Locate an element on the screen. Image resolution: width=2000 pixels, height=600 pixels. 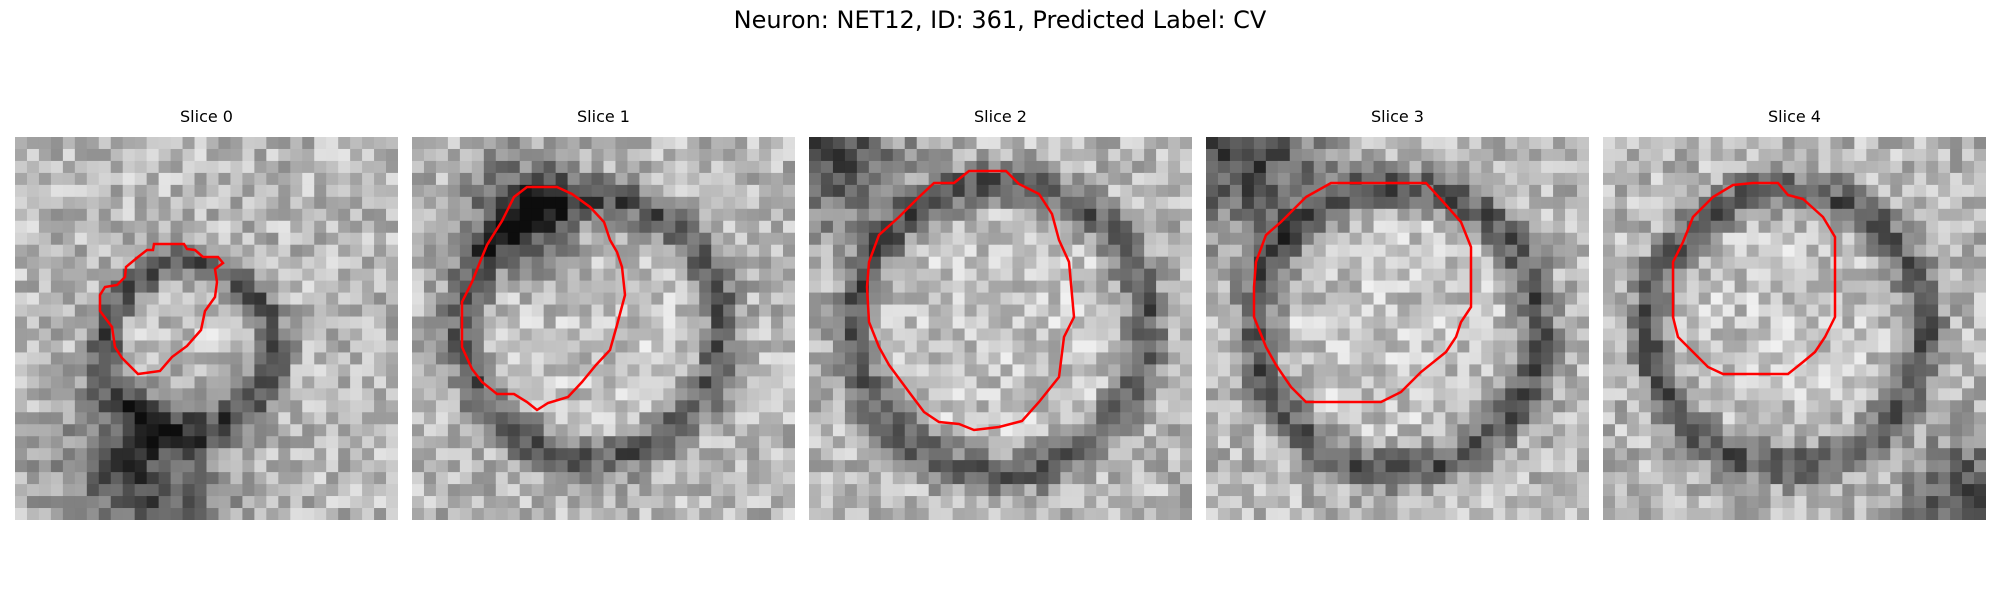
slice-title: Slice 4 is located at coordinates (1794, 116).